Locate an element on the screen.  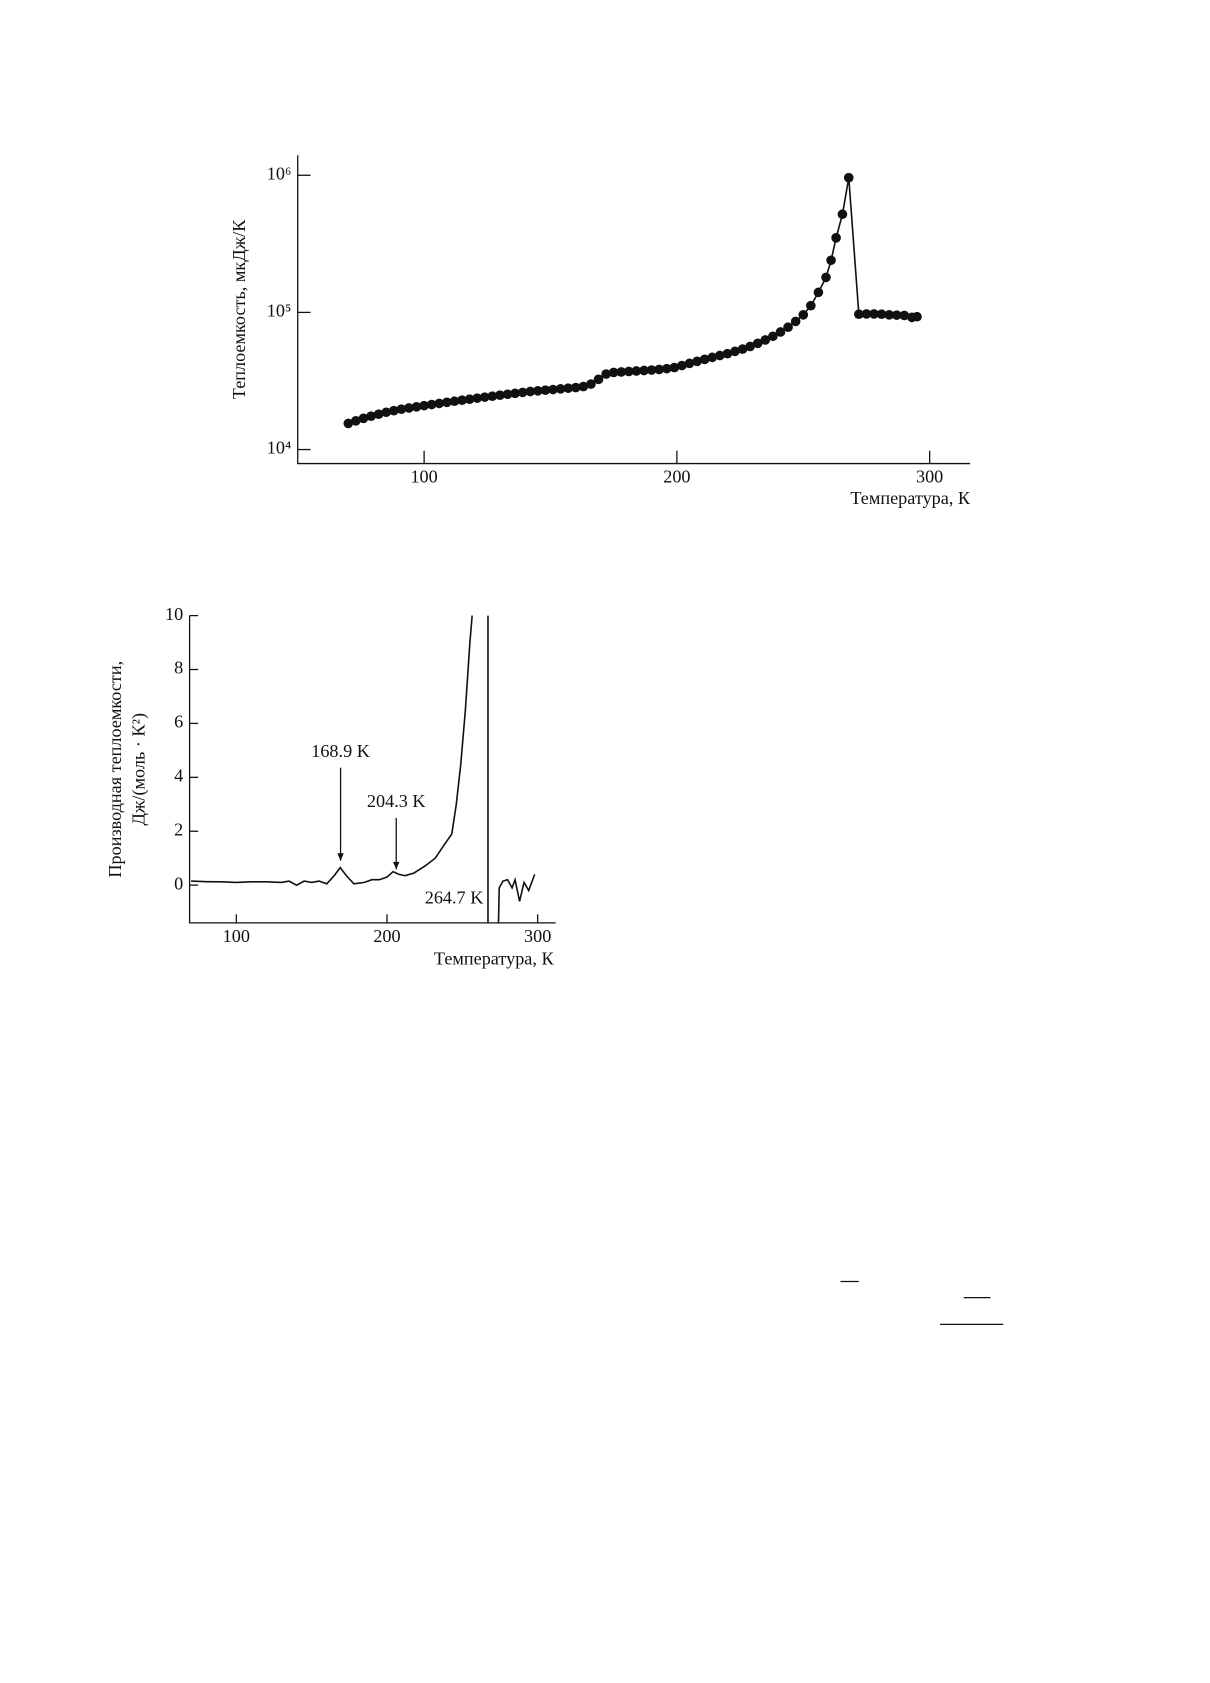
y-tick-label: 2 is located at coordinates (178, 829).